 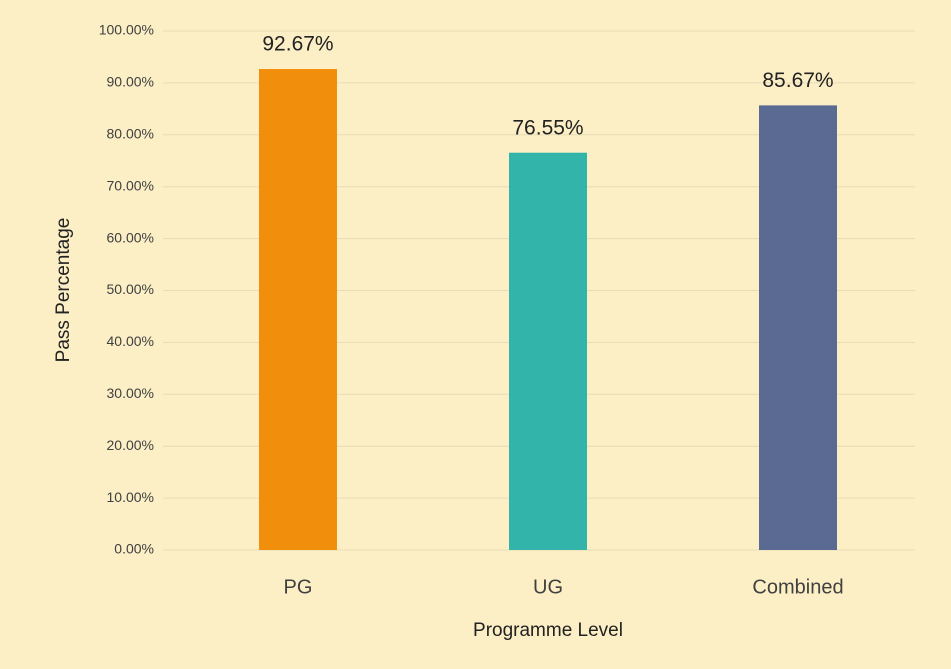 What do you see at coordinates (130, 497) in the screenshot?
I see `y-tick-label: 10.00%` at bounding box center [130, 497].